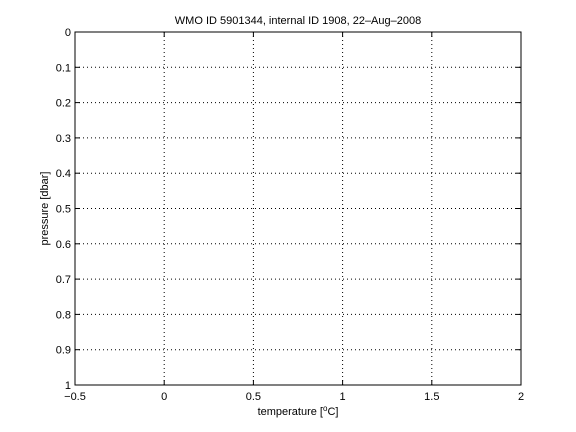 The image size is (576, 432). What do you see at coordinates (45, 209) in the screenshot?
I see `y-axis-title: pressure [dbar]` at bounding box center [45, 209].